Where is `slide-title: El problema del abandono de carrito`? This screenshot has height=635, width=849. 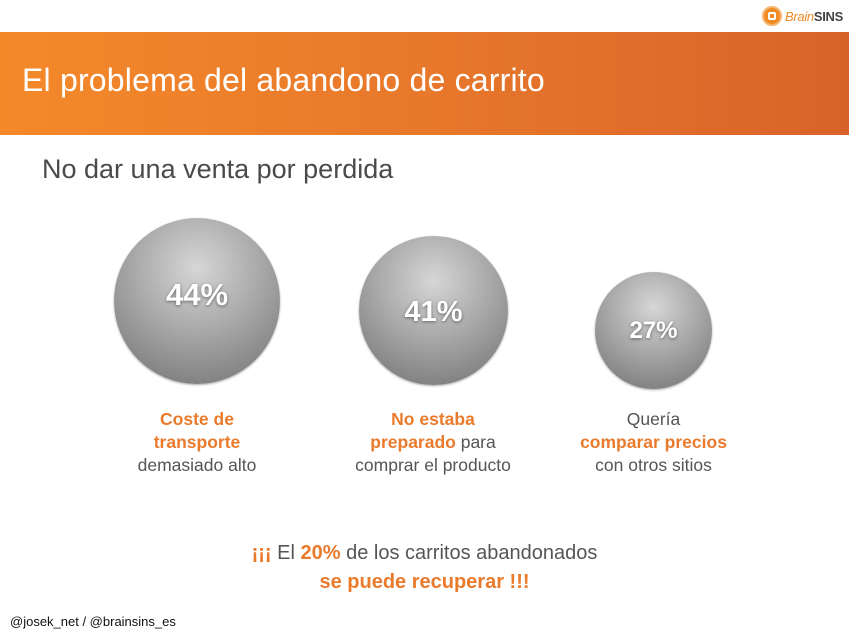 slide-title: El problema del abandono de carrito is located at coordinates (283, 80).